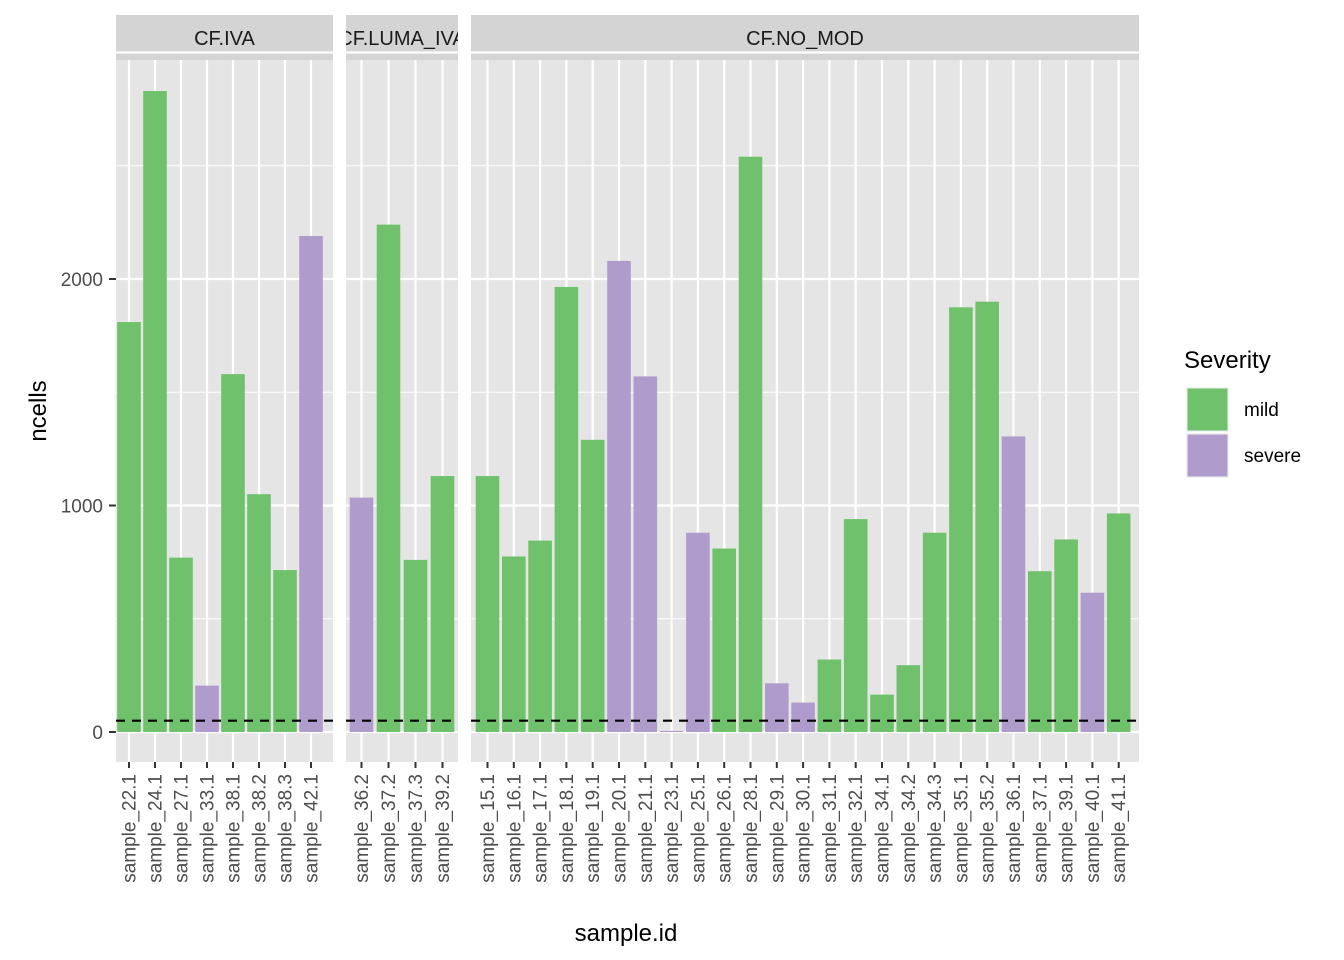 The image size is (1344, 960). What do you see at coordinates (1207, 455) in the screenshot?
I see `legend-key-severe` at bounding box center [1207, 455].